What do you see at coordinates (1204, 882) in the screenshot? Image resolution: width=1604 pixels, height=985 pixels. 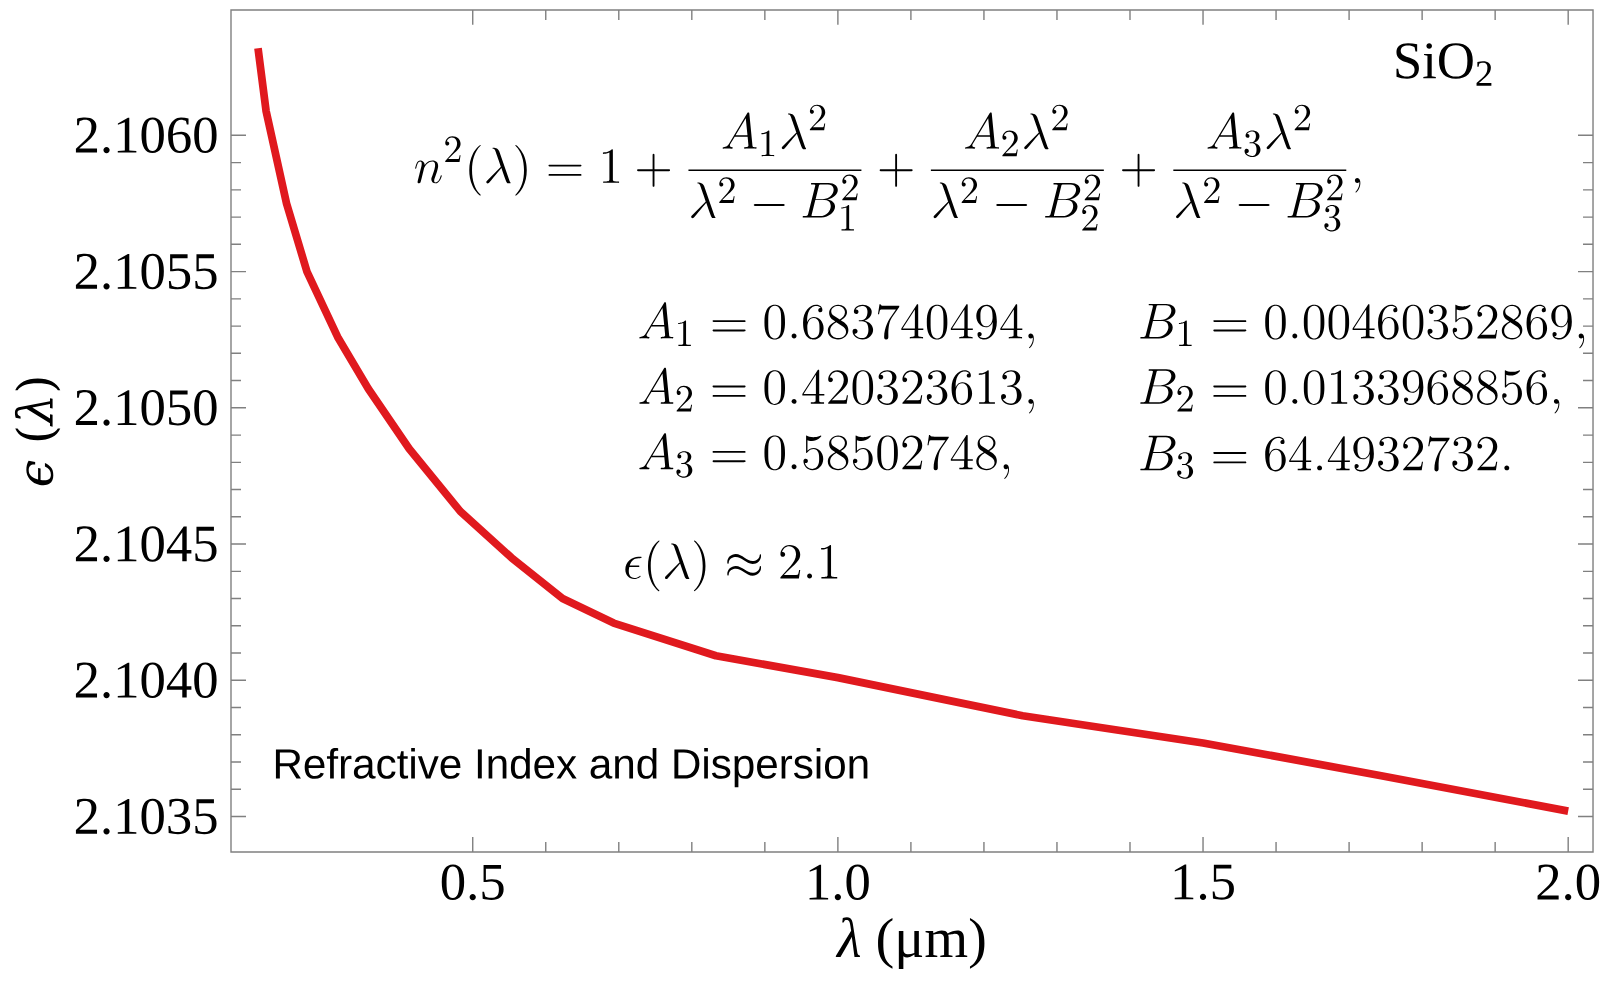 I see `x-tick-label: 1.5` at bounding box center [1204, 882].